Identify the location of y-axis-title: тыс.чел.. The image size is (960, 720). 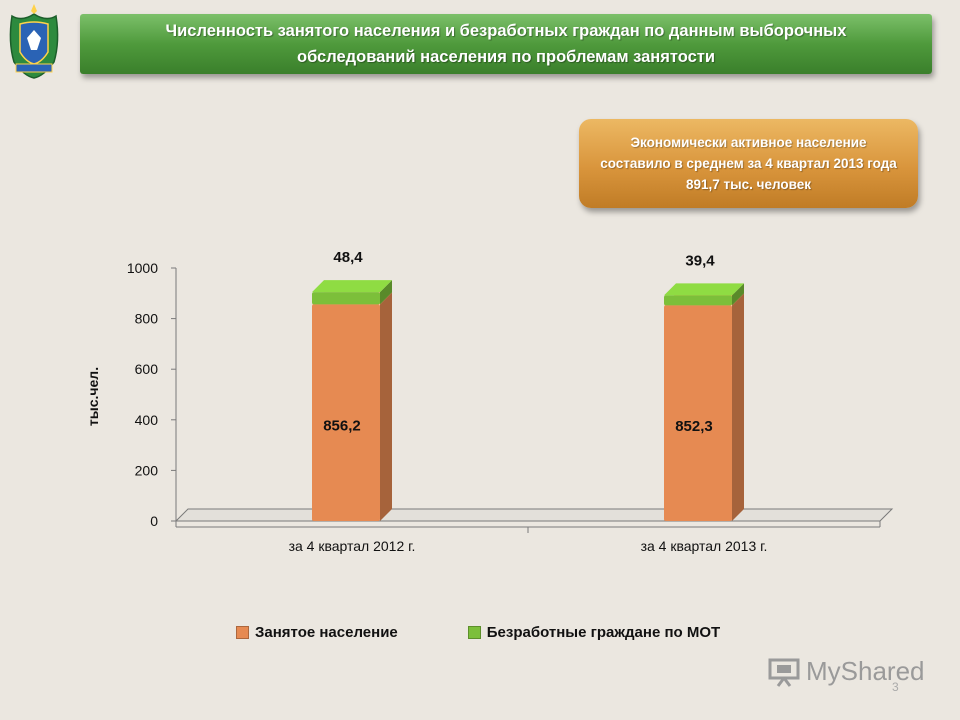
(93, 396).